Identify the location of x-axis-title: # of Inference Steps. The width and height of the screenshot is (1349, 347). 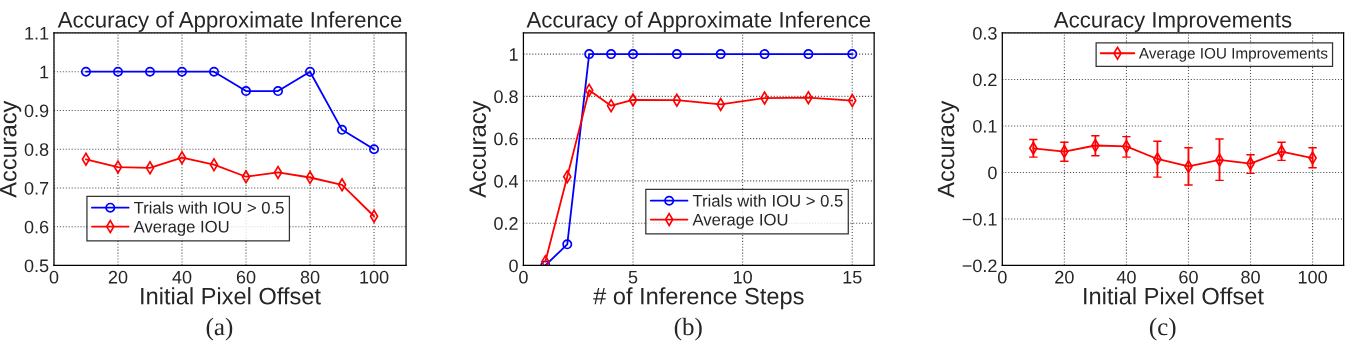
(698, 298).